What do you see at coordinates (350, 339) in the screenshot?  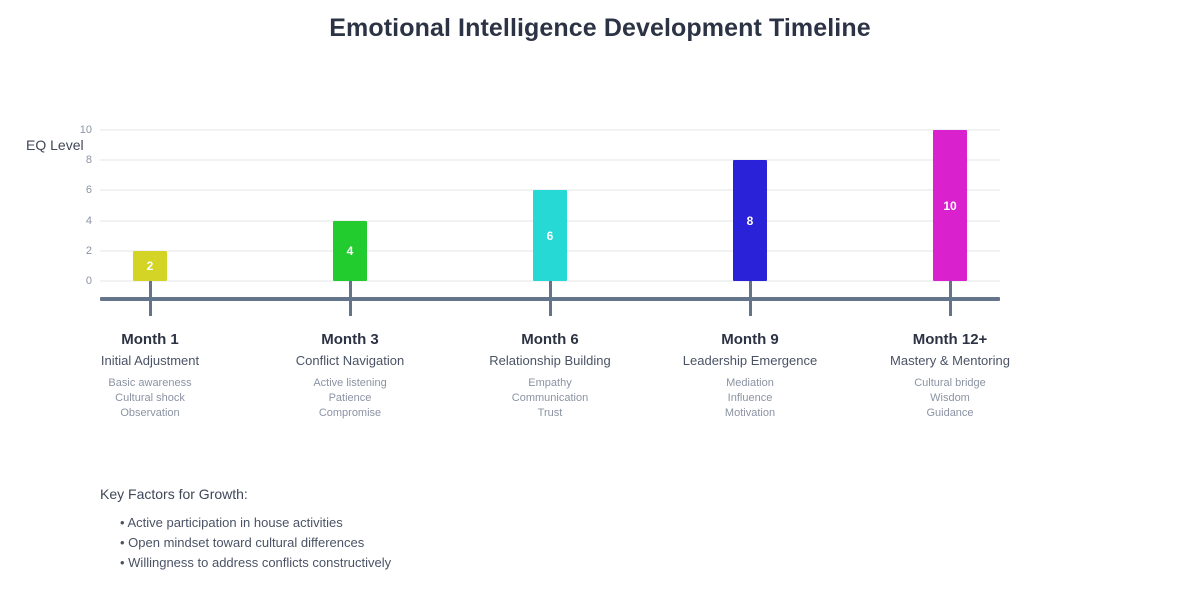 I see `stage-month: Month 3` at bounding box center [350, 339].